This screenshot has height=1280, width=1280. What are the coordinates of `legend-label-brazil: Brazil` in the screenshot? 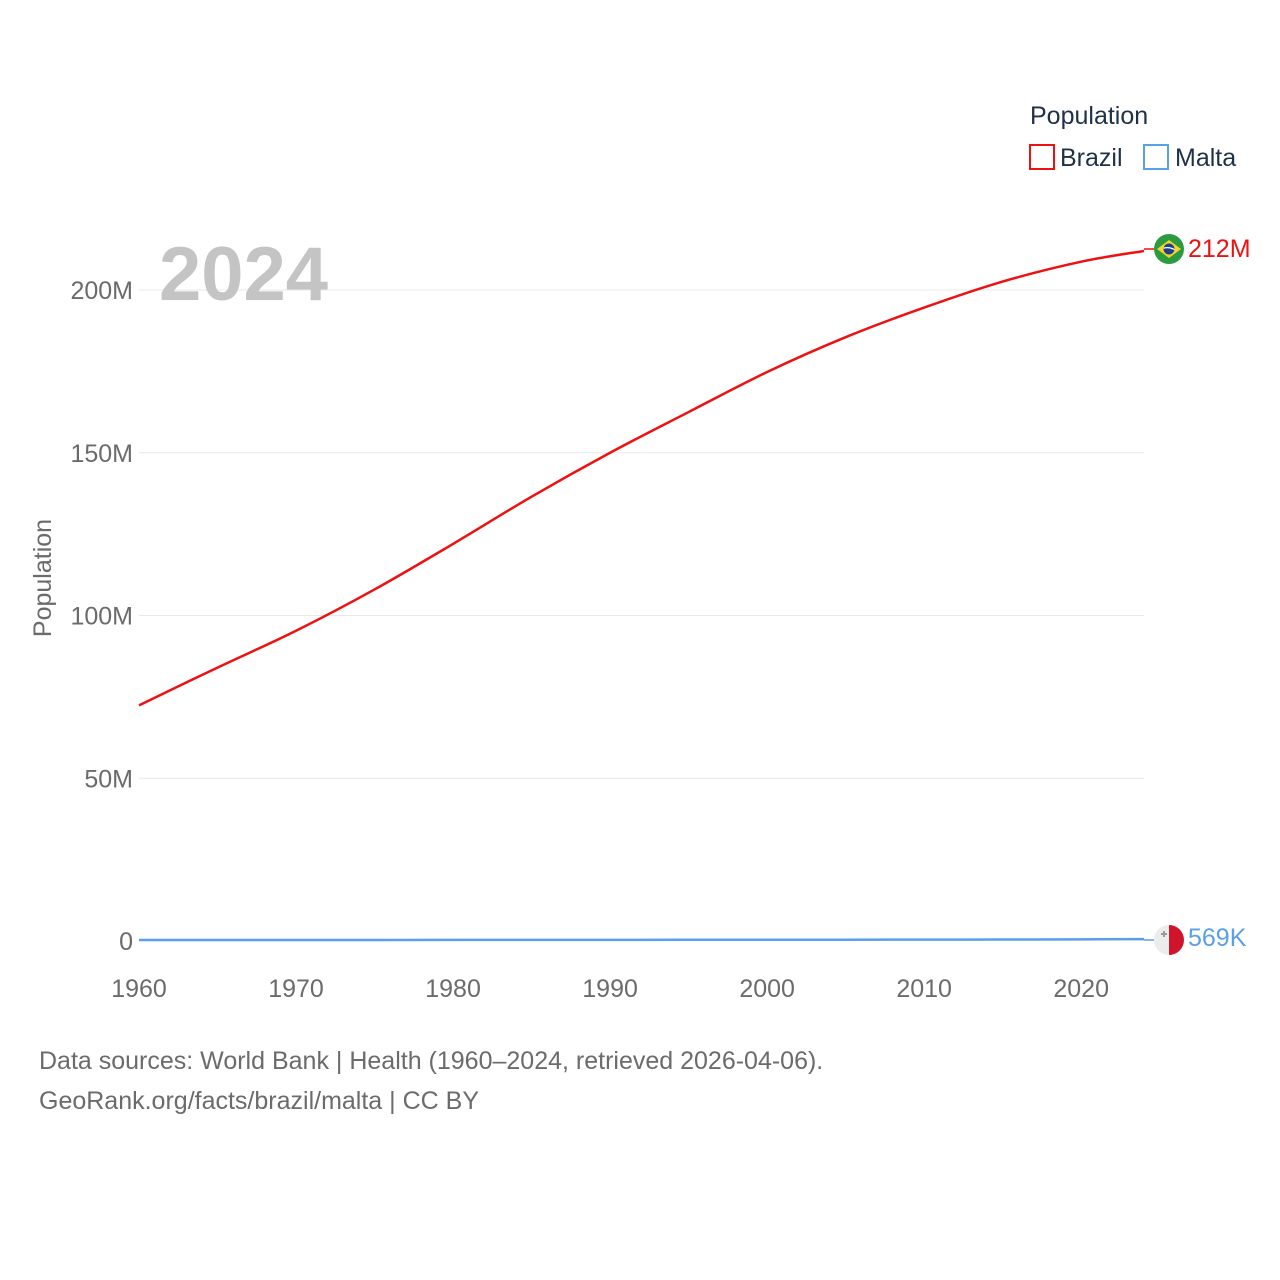 It's located at (1091, 158).